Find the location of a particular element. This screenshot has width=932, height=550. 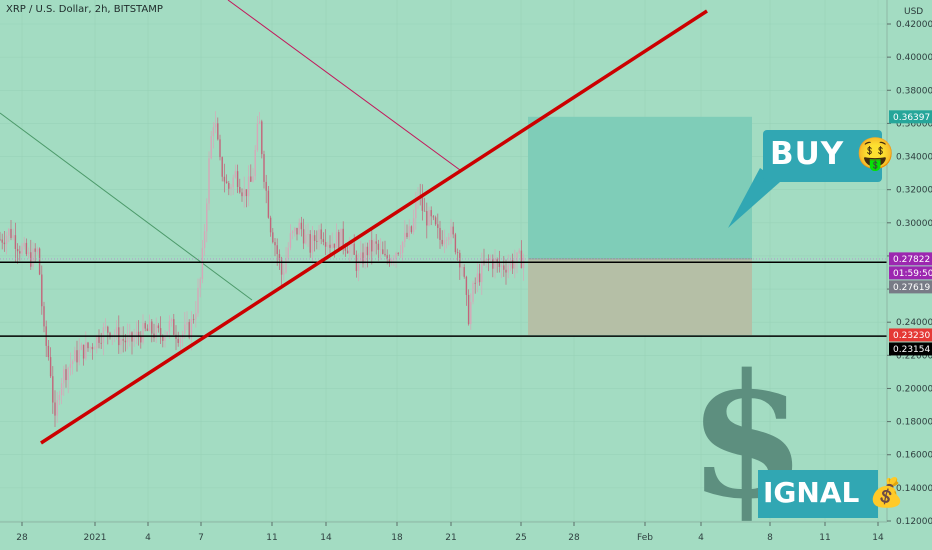

price-tick-label: 0.20000 is located at coordinates (914, 389).